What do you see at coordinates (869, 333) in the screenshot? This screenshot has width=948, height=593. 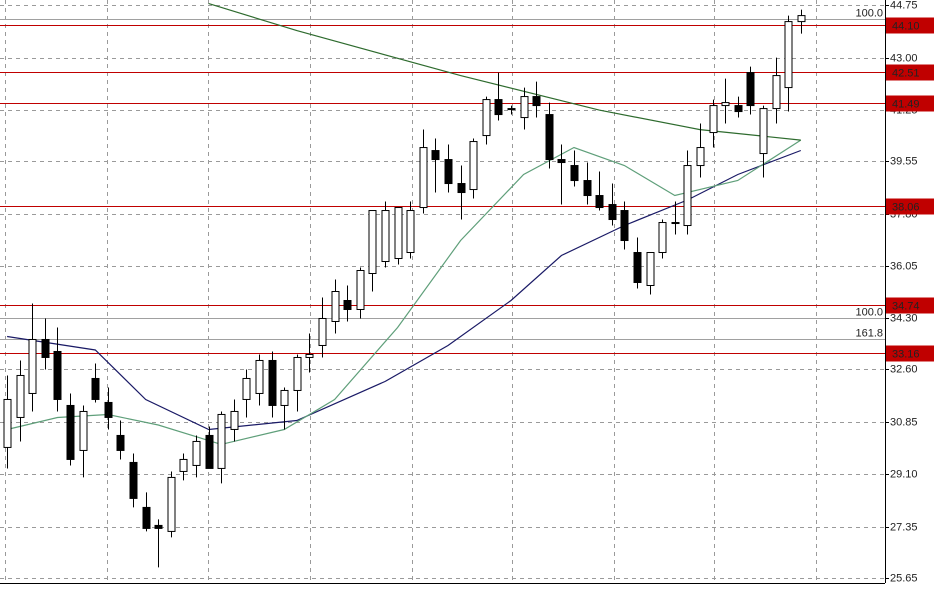 I see `fib-label: 161.8` at bounding box center [869, 333].